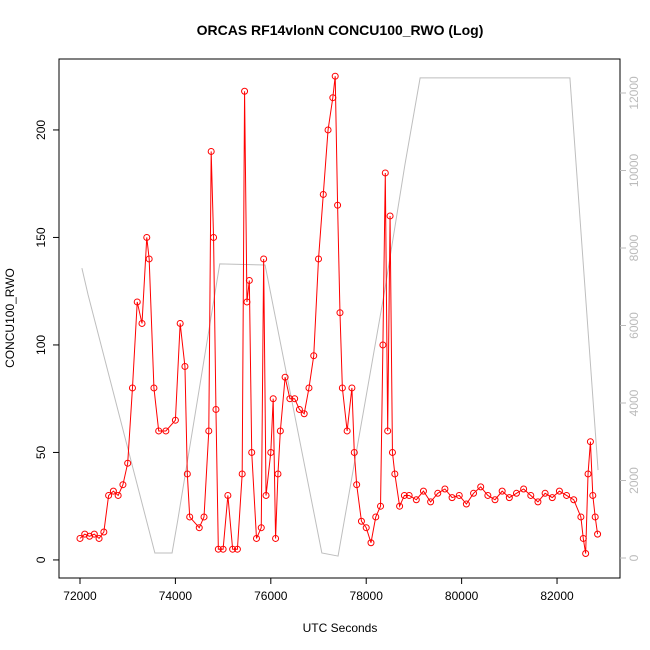 The image size is (650, 650). Describe the element at coordinates (634, 402) in the screenshot. I see `y2-tick-label: 4000` at that location.